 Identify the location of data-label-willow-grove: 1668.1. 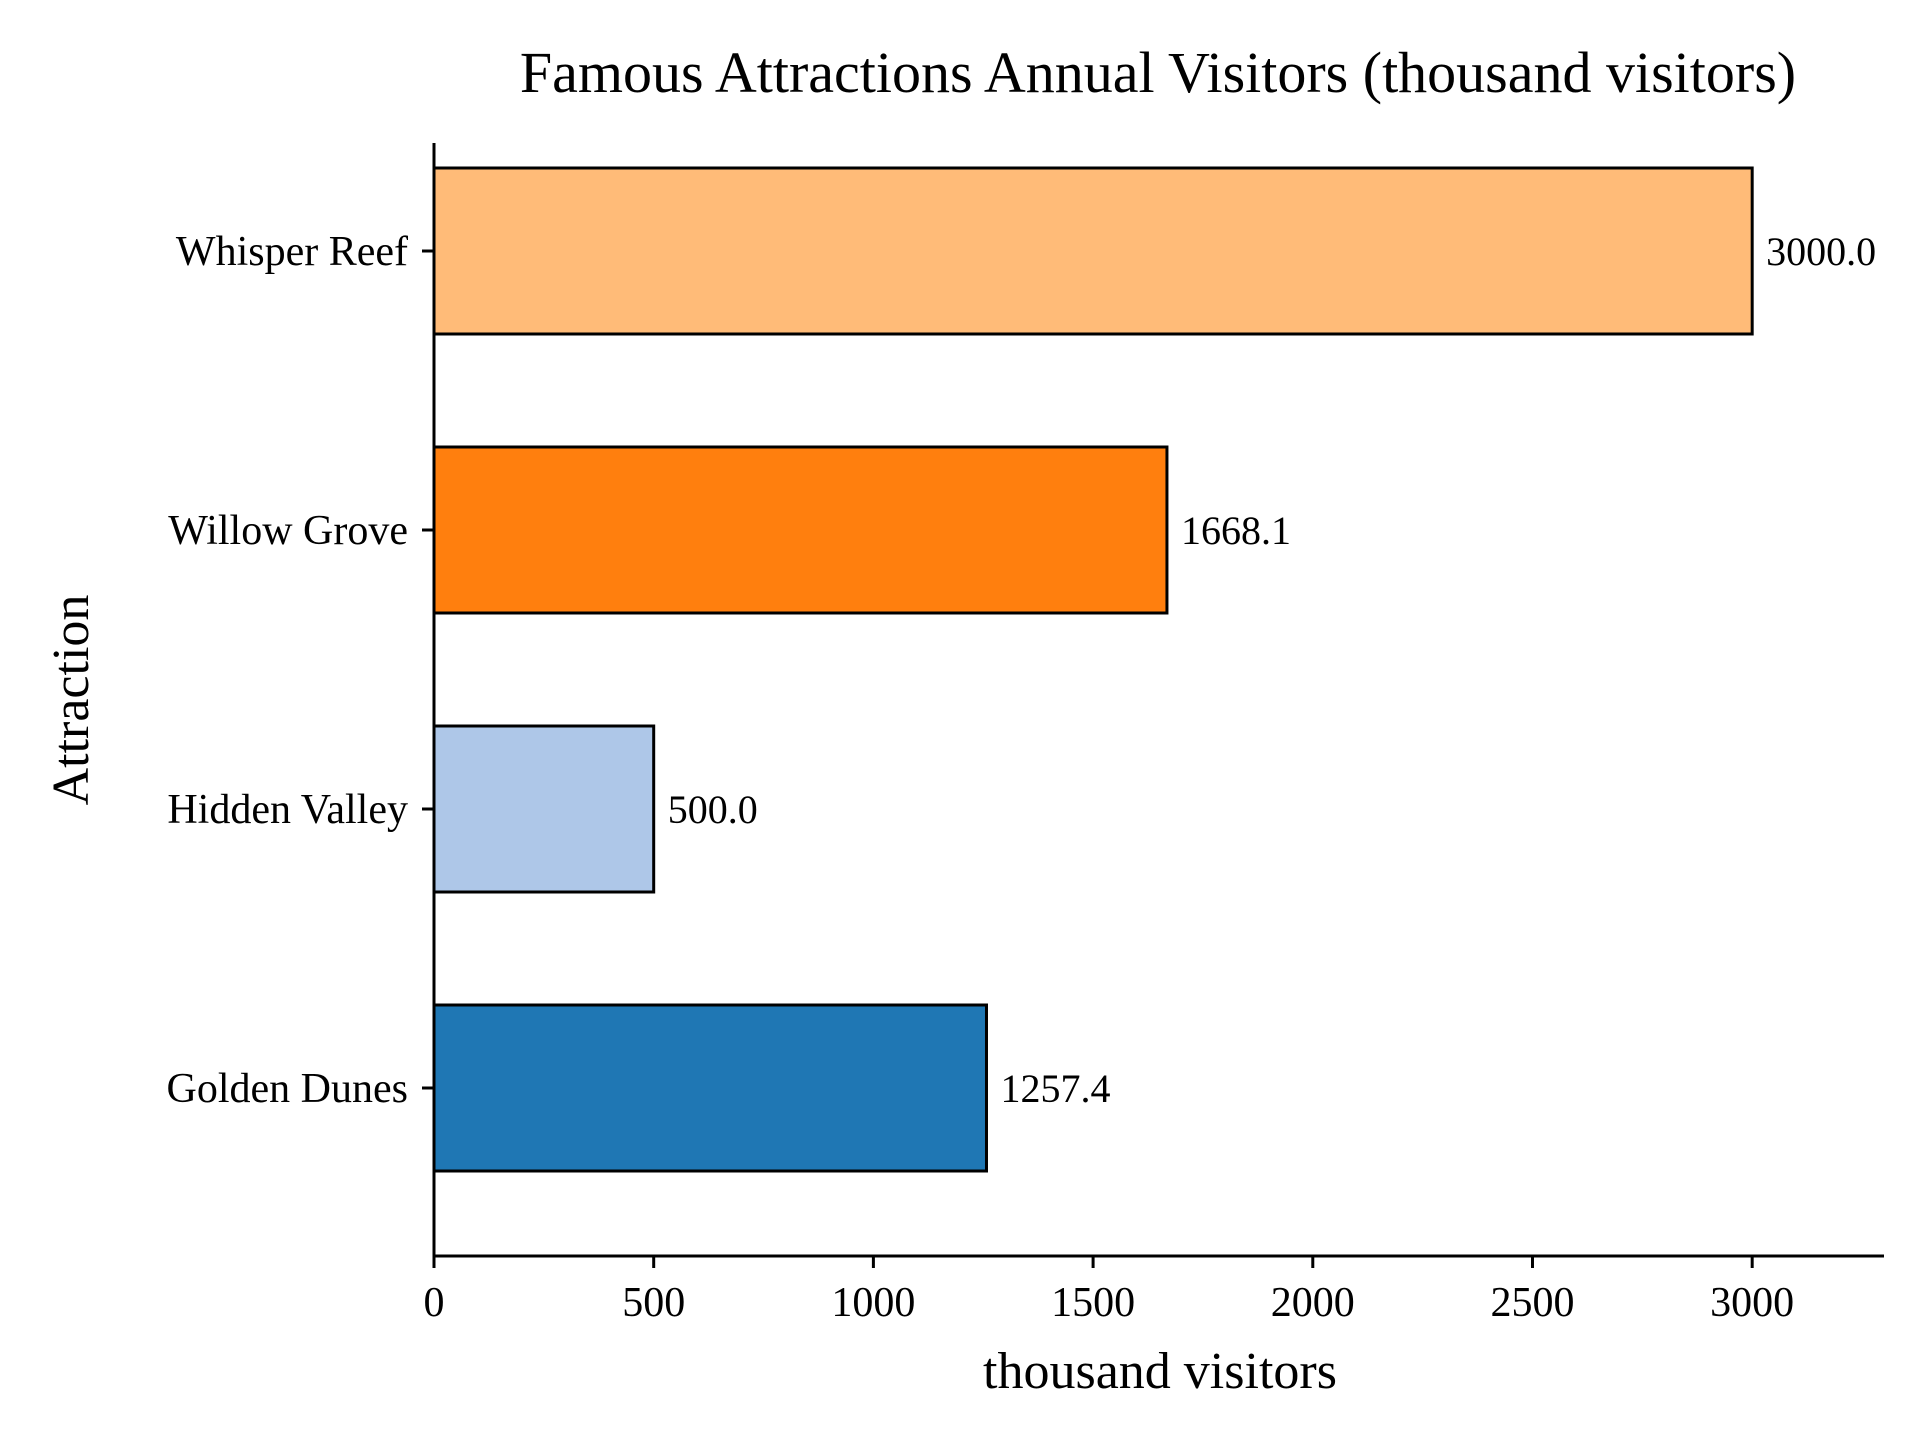
(1236, 530).